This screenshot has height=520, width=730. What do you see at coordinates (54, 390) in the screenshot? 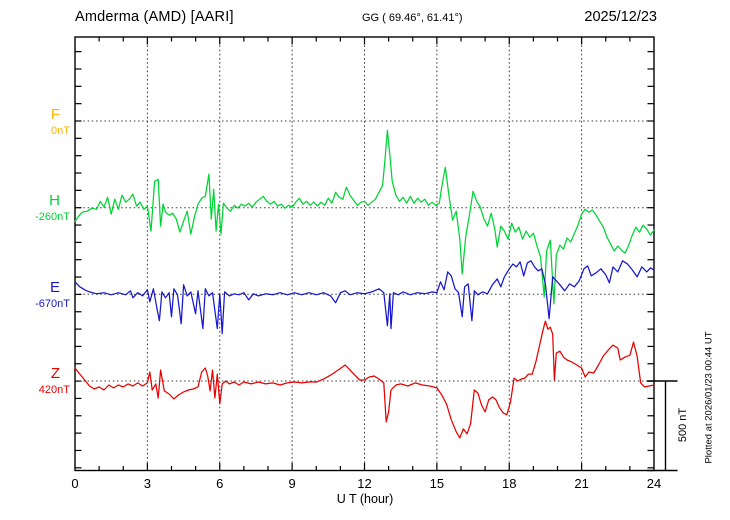
I see `component-baseline-Z: 420nT` at bounding box center [54, 390].